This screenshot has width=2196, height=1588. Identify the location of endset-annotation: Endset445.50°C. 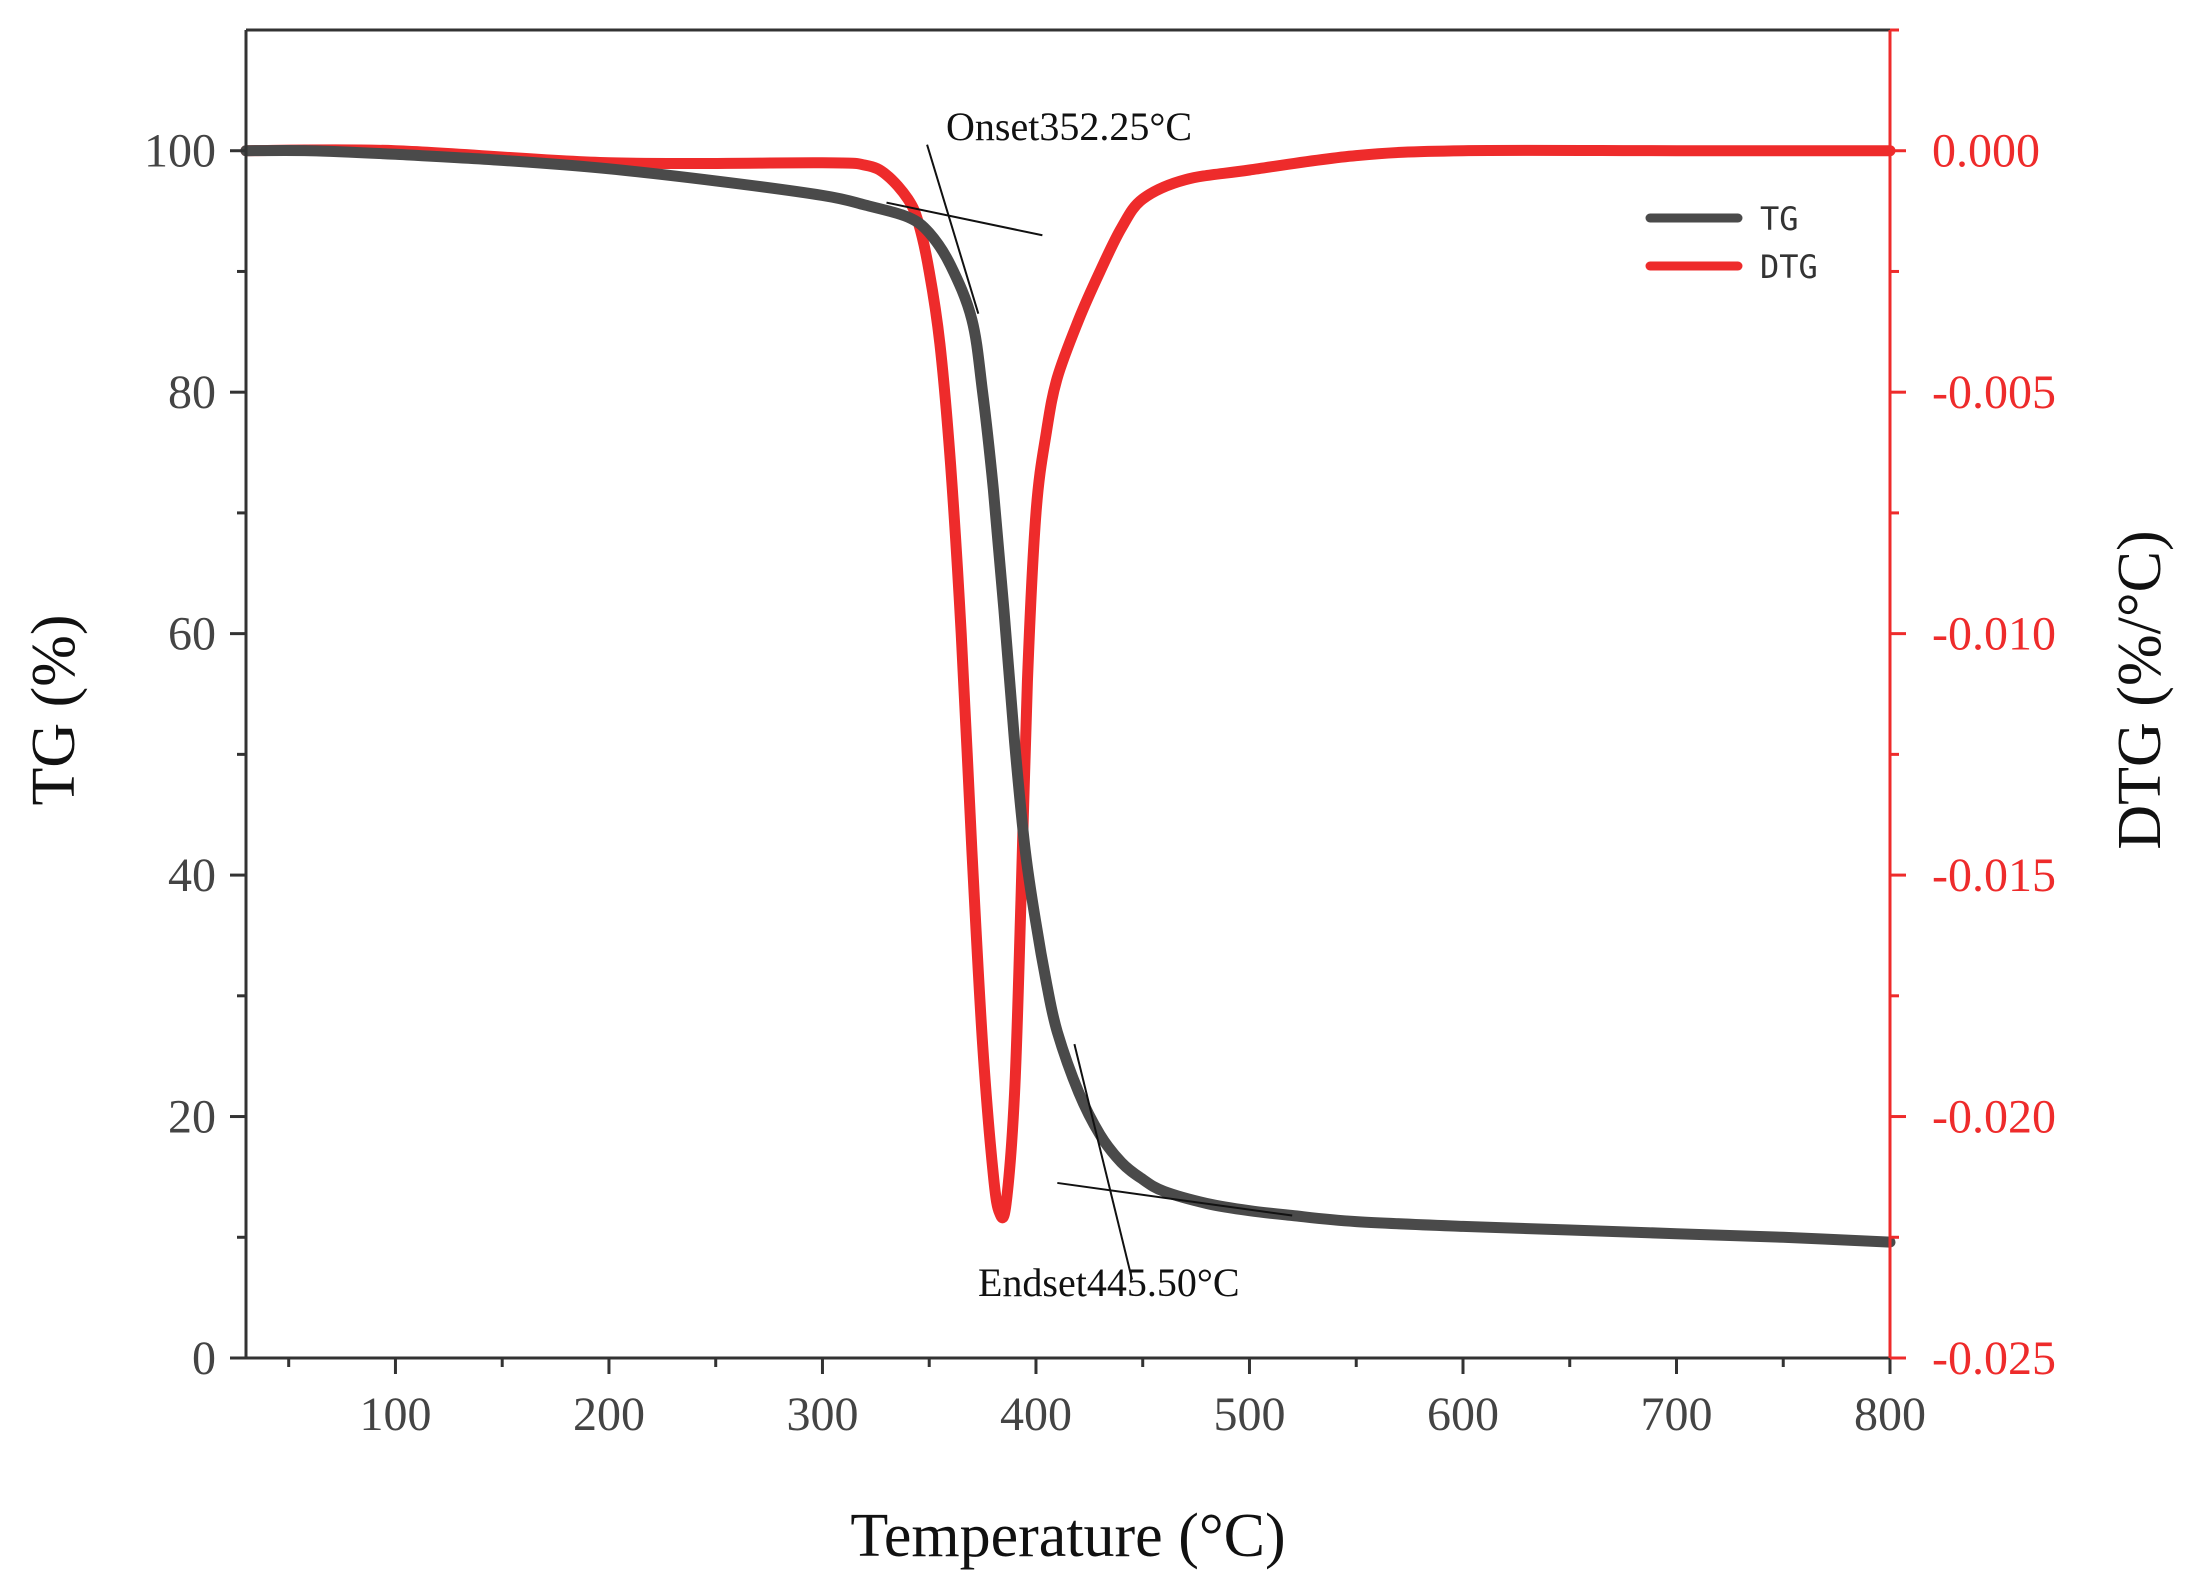
(1109, 1282).